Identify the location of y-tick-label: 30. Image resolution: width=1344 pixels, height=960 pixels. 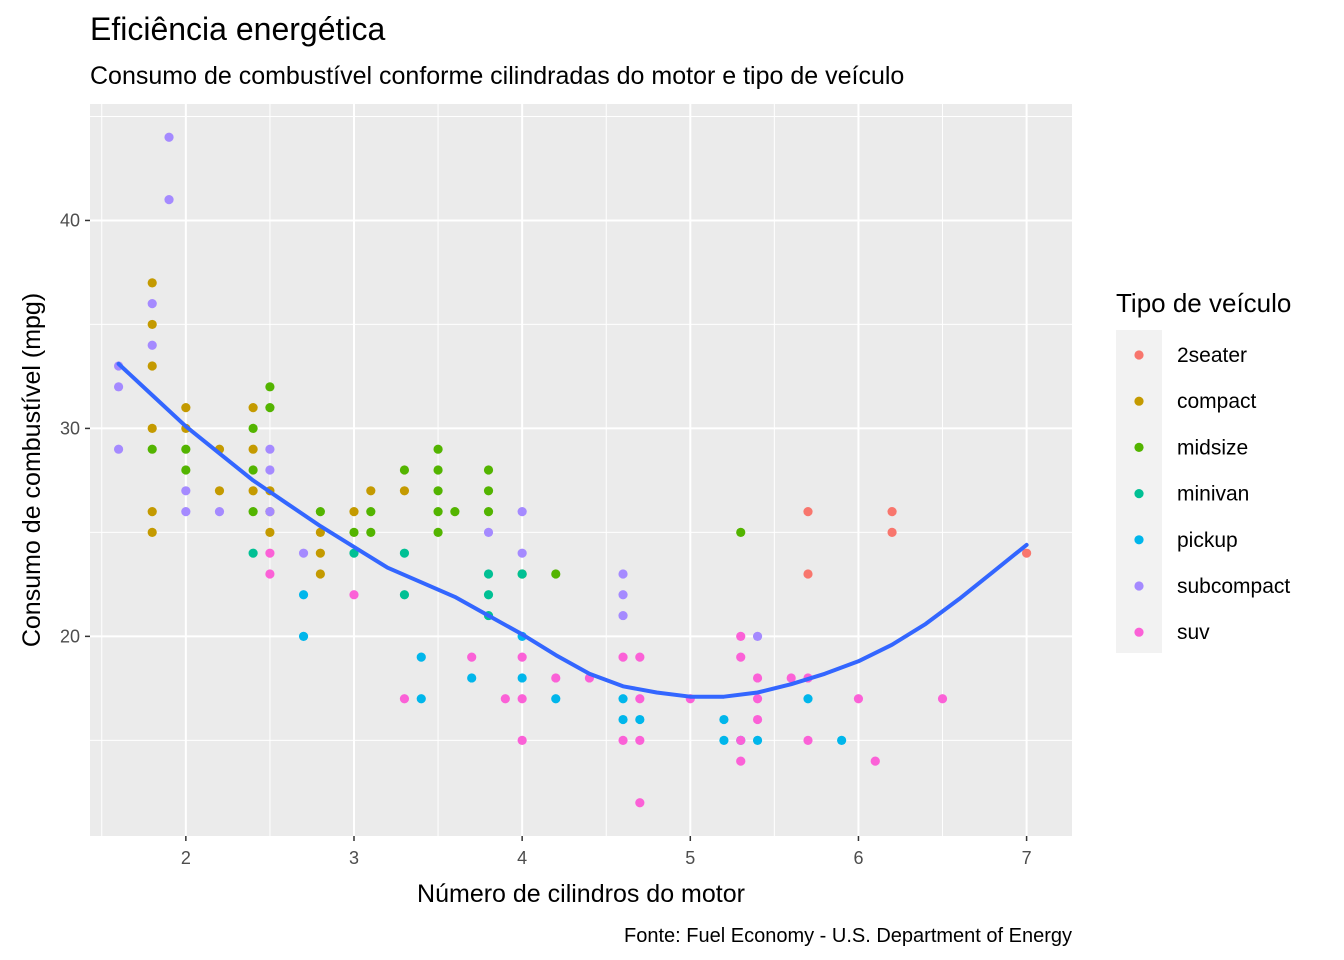
(70, 428).